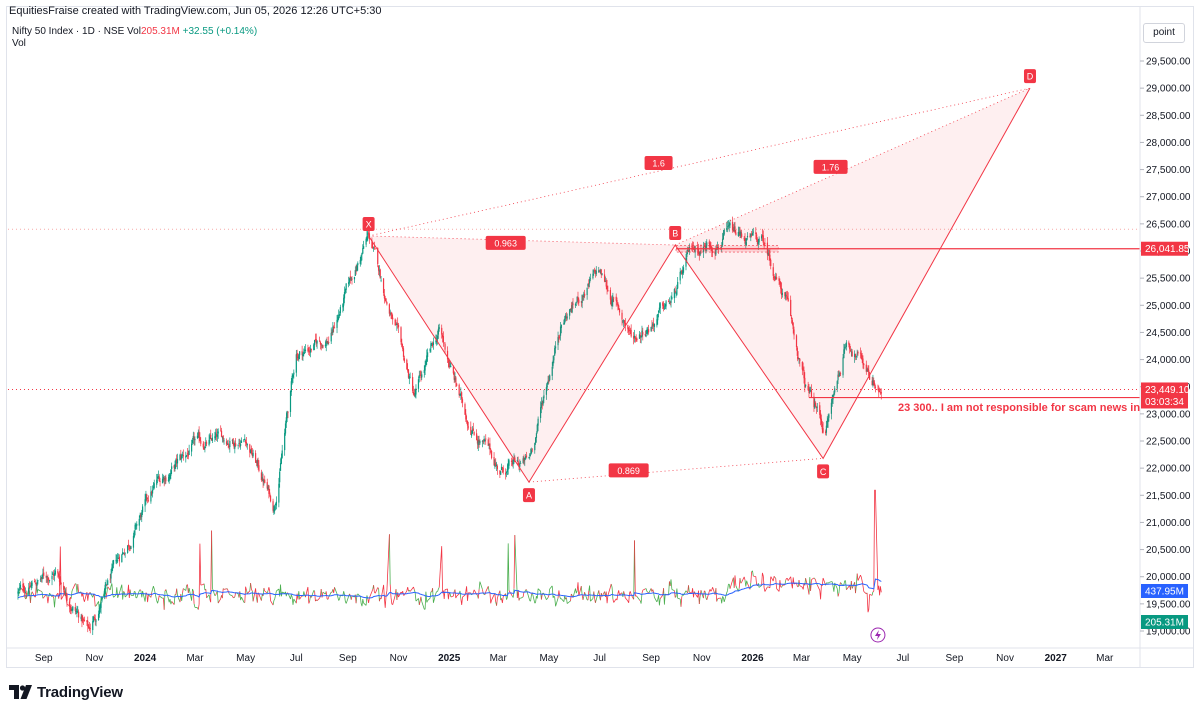 This screenshot has height=712, width=1200. Describe the element at coordinates (1164, 33) in the screenshot. I see `scale-mode-button: point` at that location.